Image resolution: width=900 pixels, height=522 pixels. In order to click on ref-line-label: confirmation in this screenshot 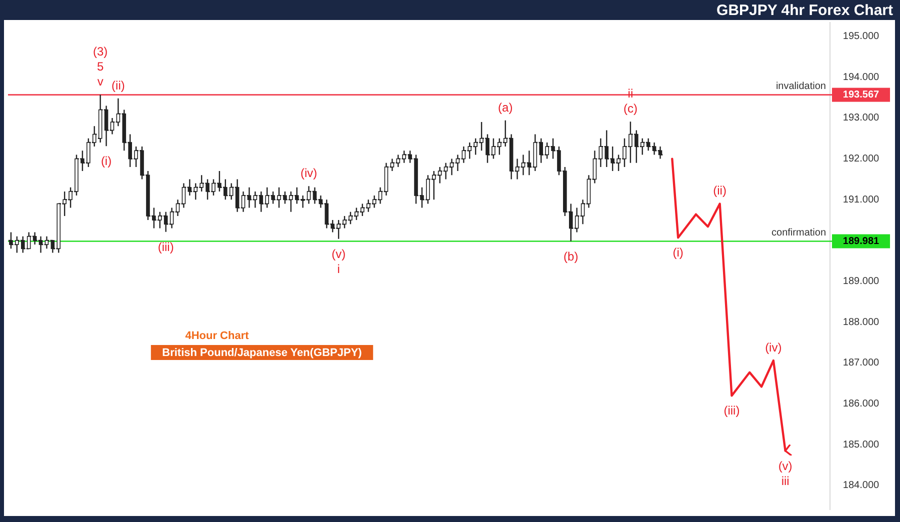, I will do `click(799, 232)`.